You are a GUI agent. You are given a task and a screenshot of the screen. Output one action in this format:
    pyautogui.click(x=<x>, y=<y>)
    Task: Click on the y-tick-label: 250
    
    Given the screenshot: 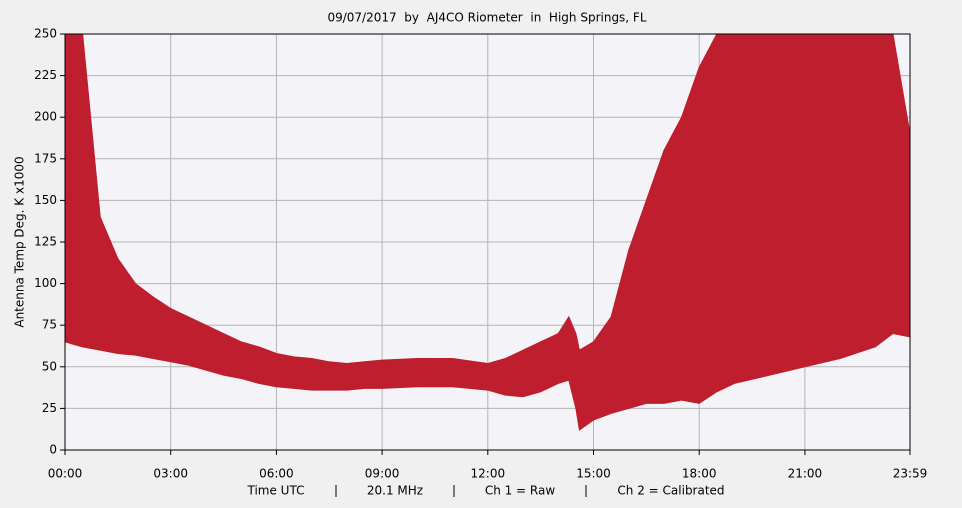 What is the action you would take?
    pyautogui.click(x=45, y=34)
    